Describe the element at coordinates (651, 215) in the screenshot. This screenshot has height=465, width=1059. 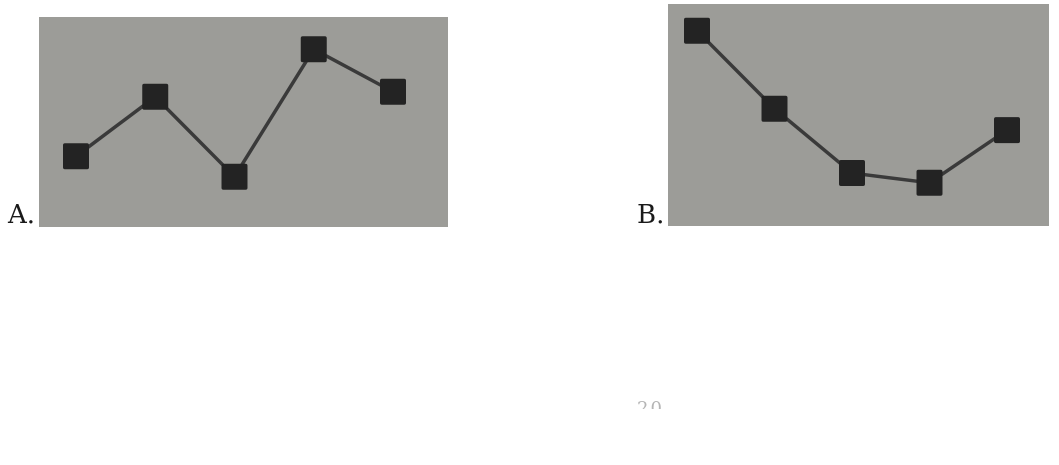
I see `option-b-label: B.` at that location.